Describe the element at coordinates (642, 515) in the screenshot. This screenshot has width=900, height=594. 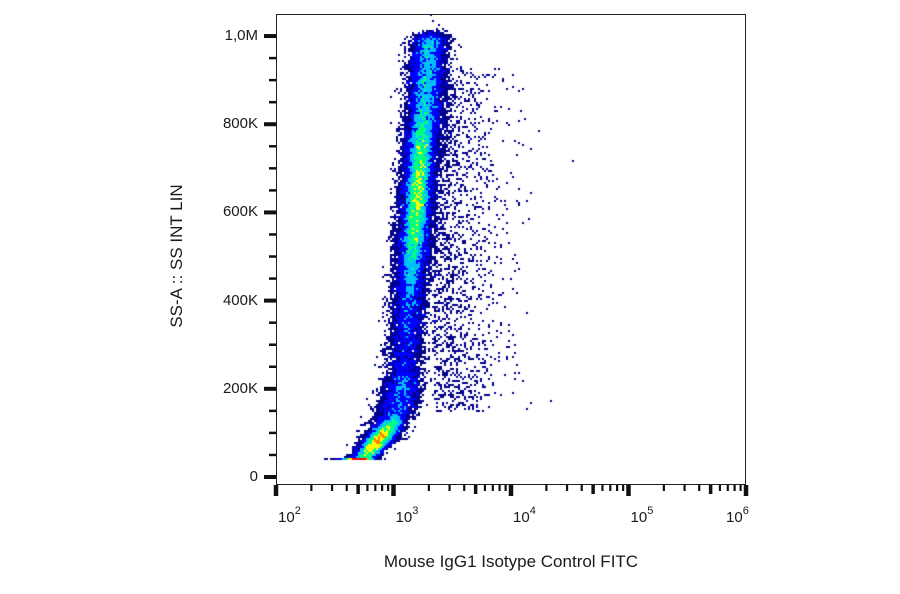
I see `x-tick-label: 10⁵` at that location.